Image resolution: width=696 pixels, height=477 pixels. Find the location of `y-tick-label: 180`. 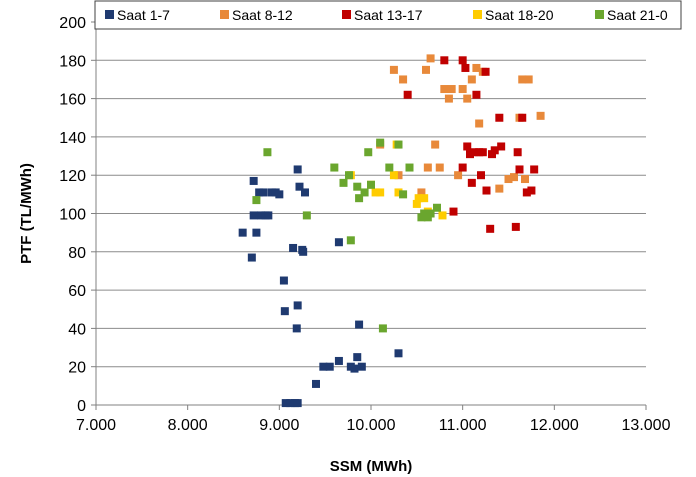

y-tick-label: 180 is located at coordinates (72, 61).